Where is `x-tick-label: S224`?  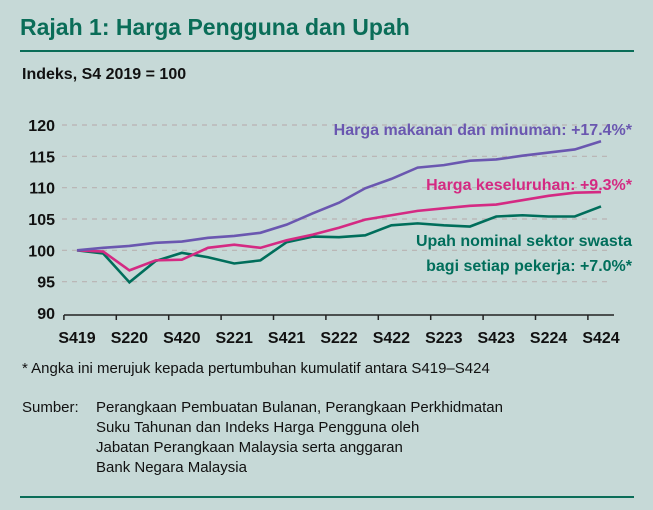 x-tick-label: S224 is located at coordinates (548, 338).